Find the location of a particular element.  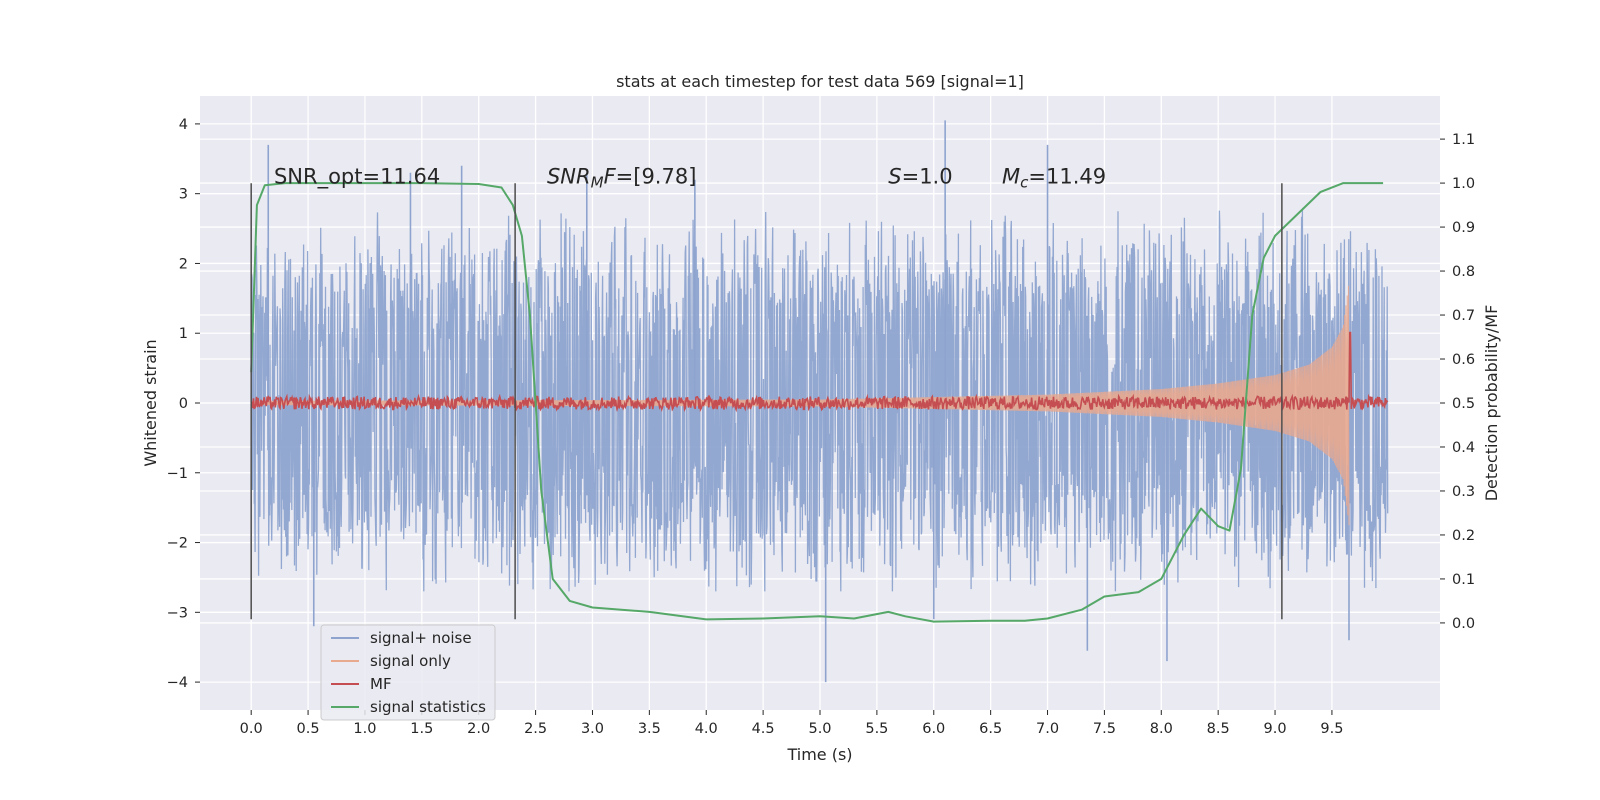

x-tick-label: 7.5 is located at coordinates (1104, 729).